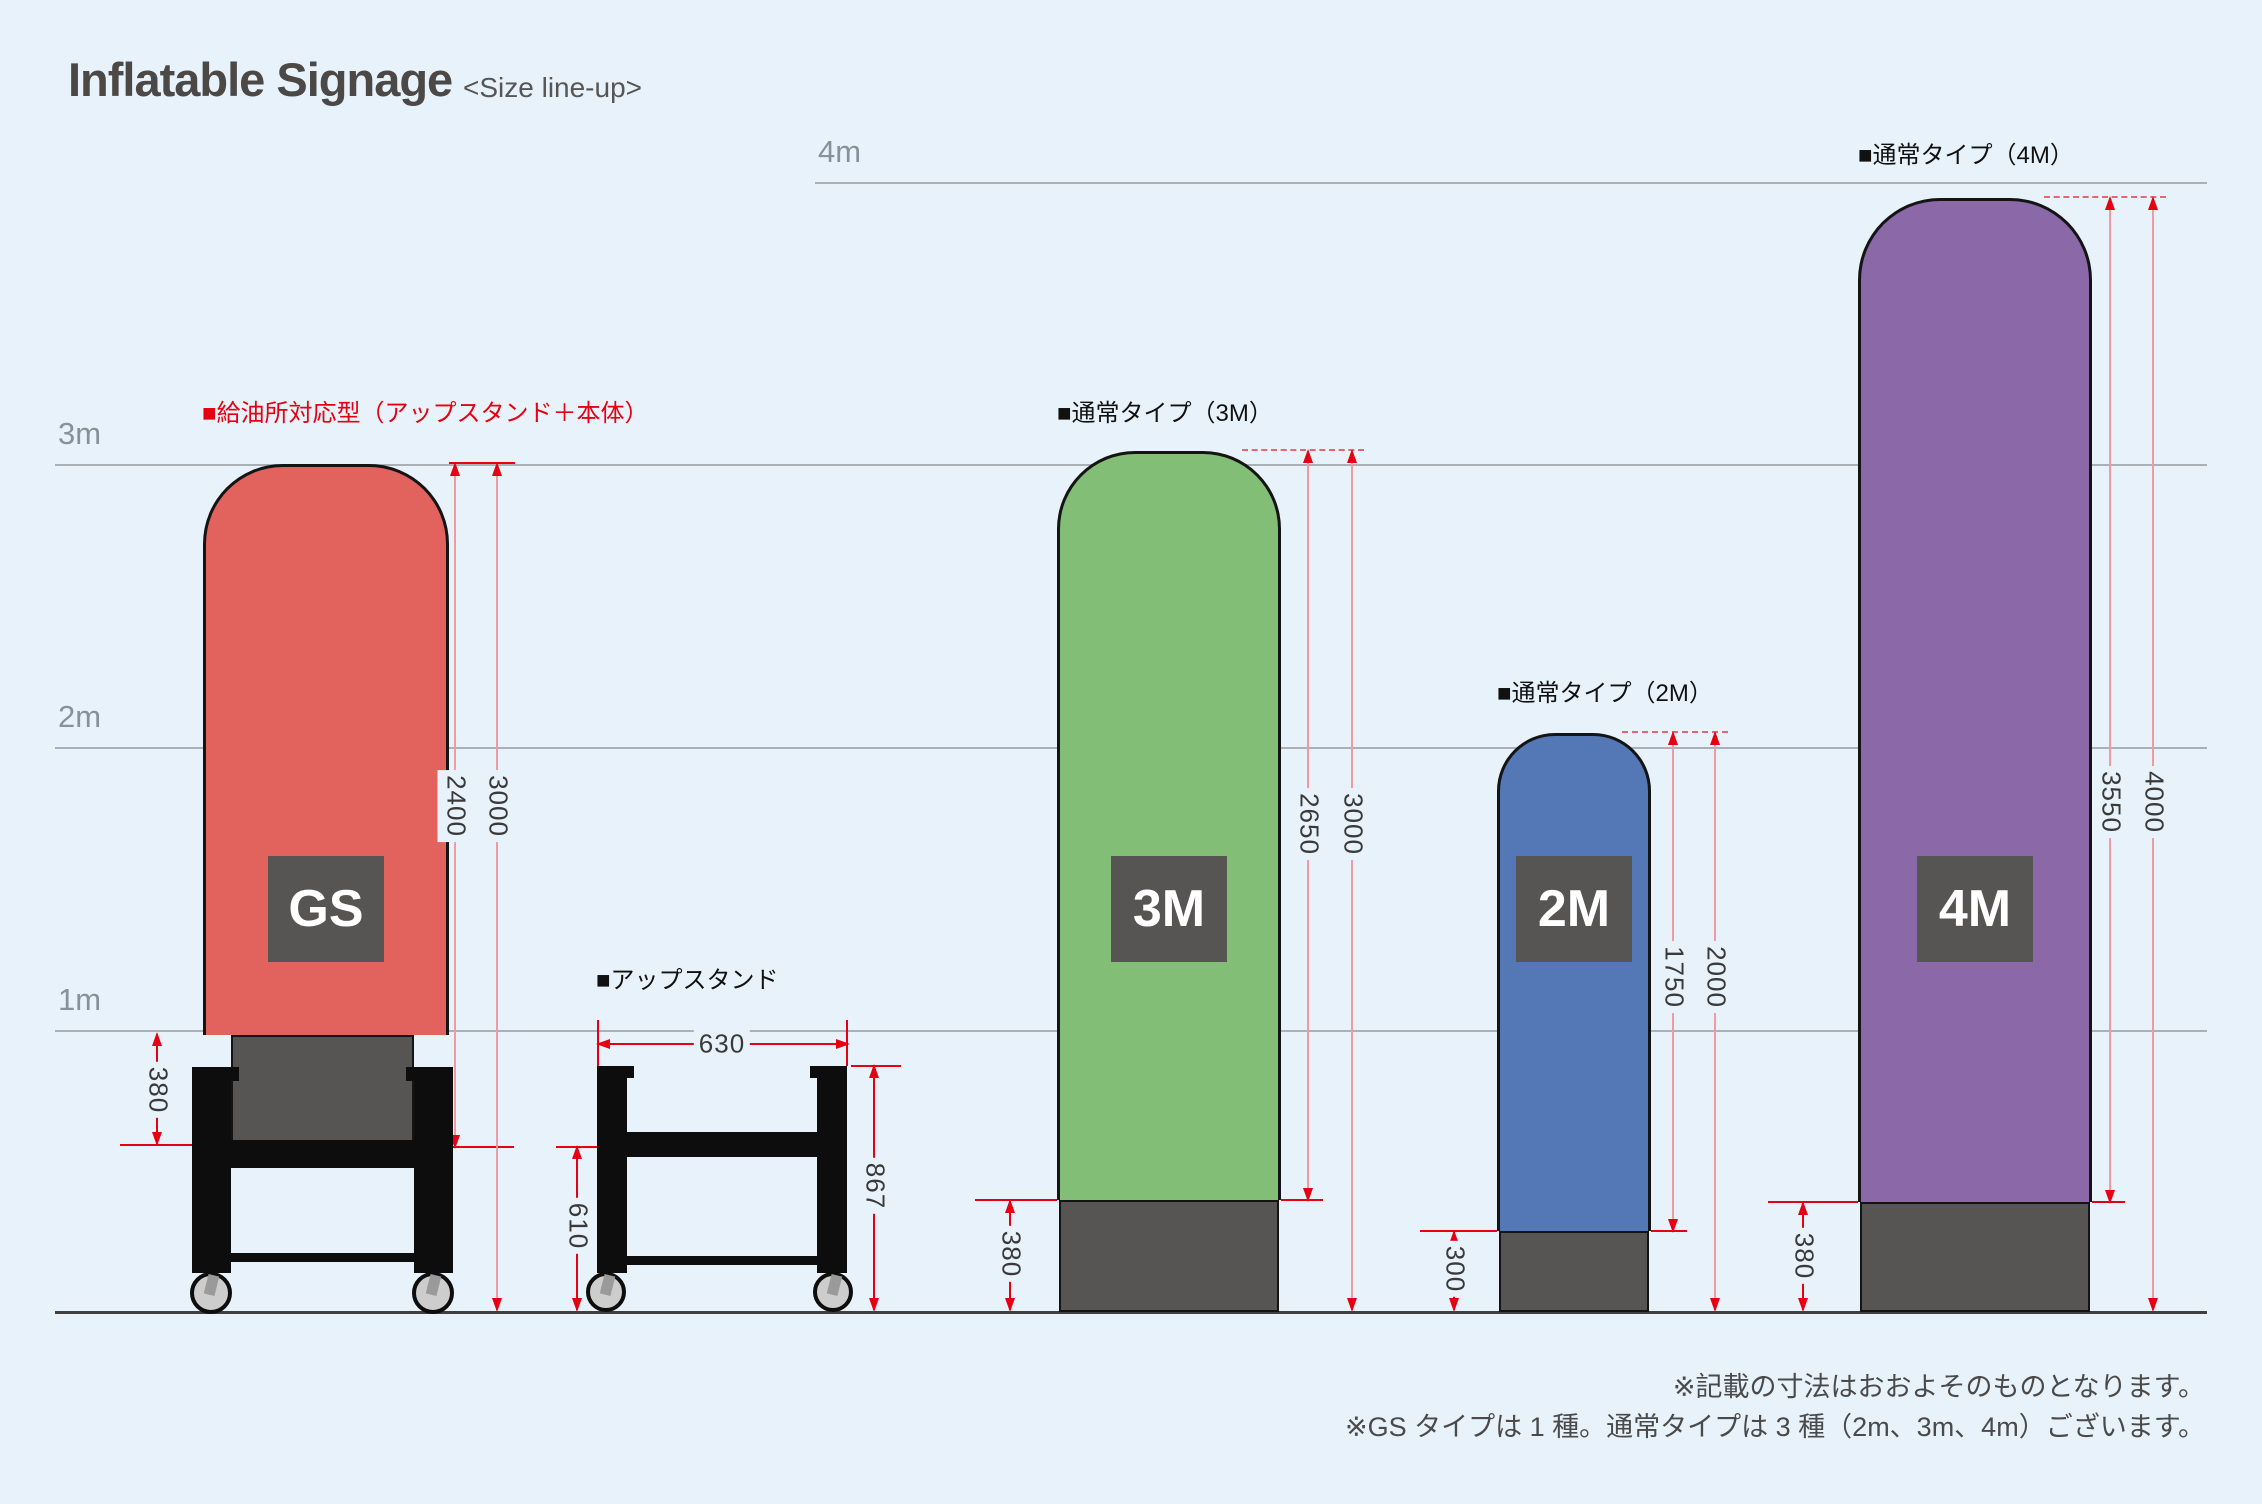 This screenshot has height=1504, width=2262. Describe the element at coordinates (158, 1090) in the screenshot. I see `gs-base-dim-value: 380` at that location.